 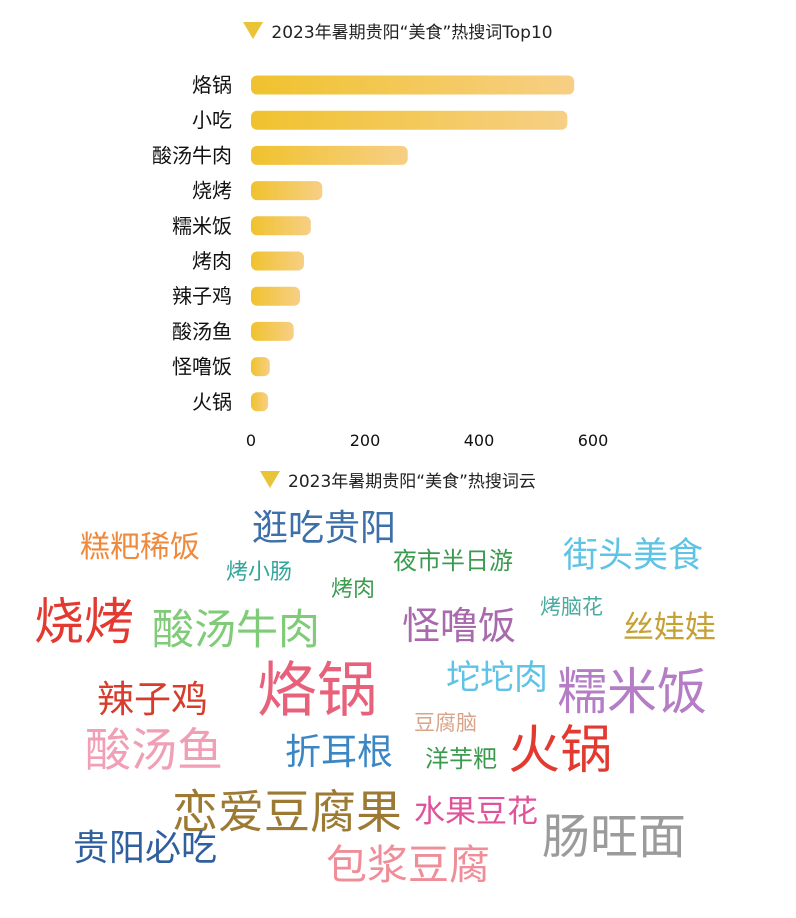 I want to click on wordcloud-title: 2023年暑期贵阳“美食”热搜词云, so click(x=398, y=479).